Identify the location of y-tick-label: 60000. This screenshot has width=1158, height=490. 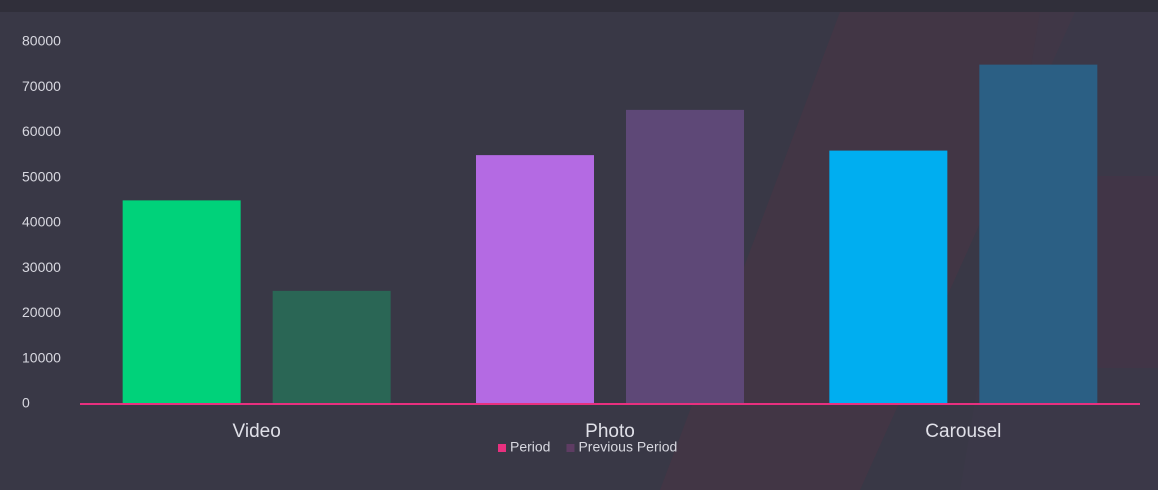
(41, 131).